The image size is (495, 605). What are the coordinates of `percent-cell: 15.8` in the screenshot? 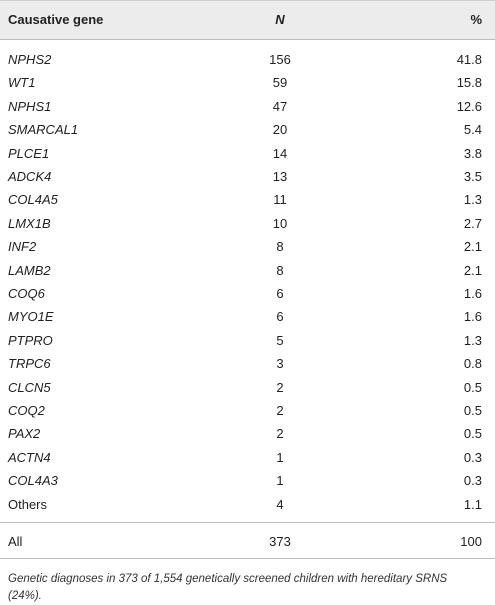 It's located at (469, 83).